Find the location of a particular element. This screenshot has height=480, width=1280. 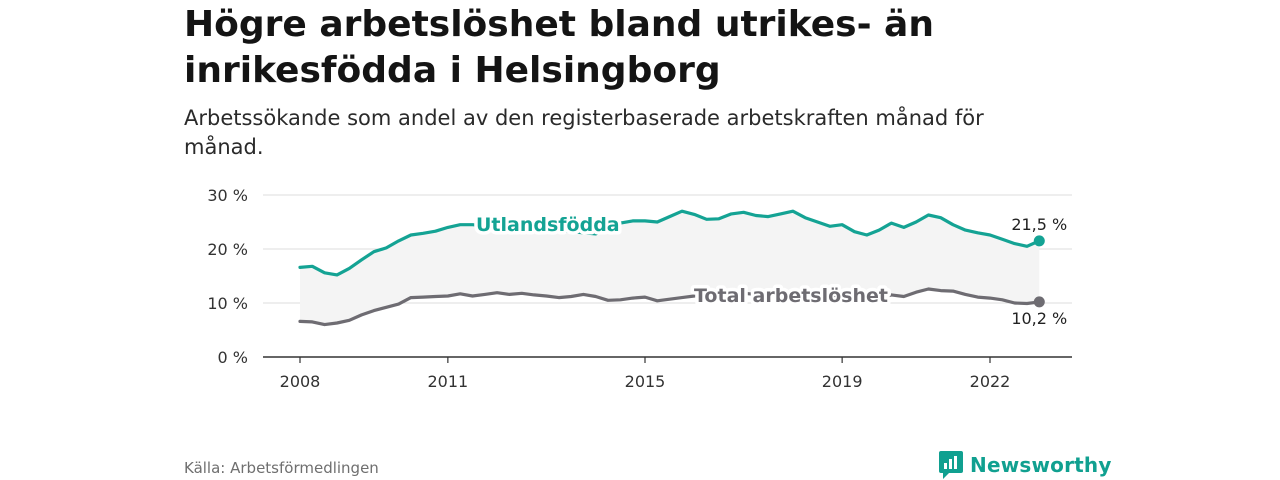

y-tick-label: 20 % is located at coordinates (227, 249).